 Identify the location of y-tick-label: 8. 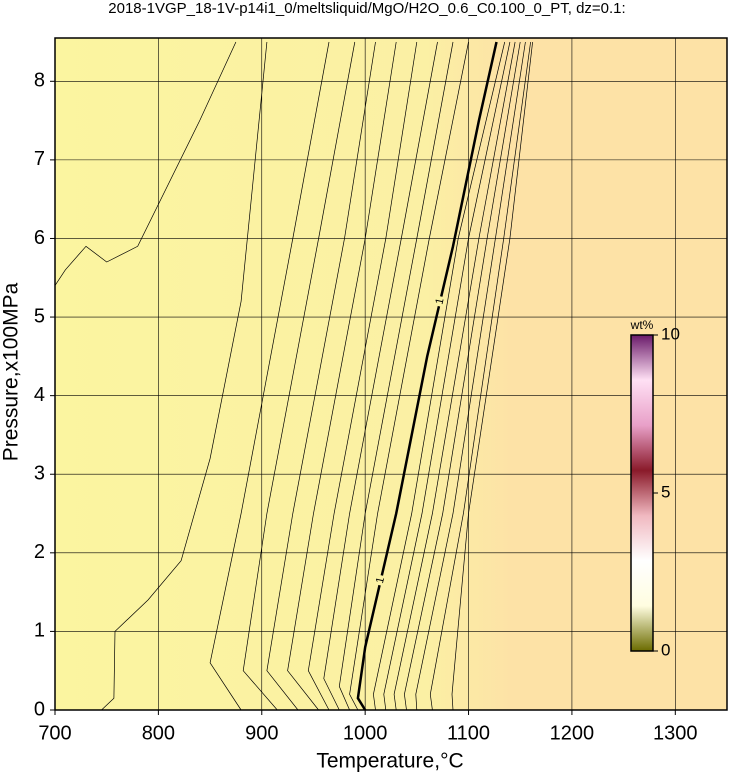
(39, 81).